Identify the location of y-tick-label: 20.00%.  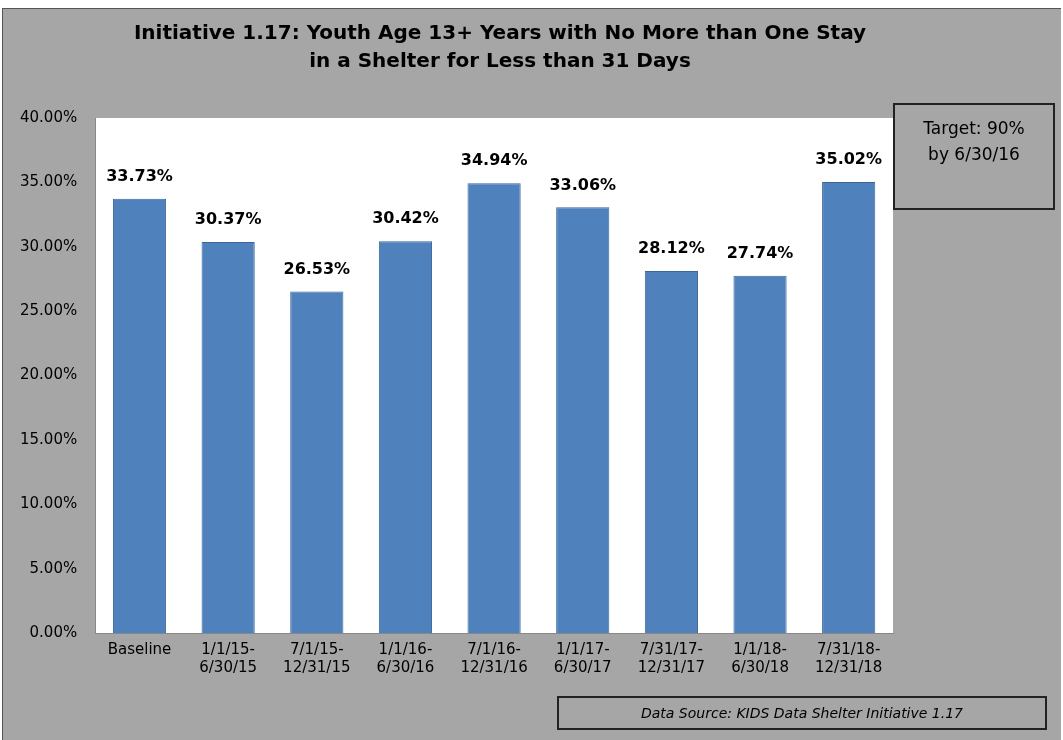
(48, 374).